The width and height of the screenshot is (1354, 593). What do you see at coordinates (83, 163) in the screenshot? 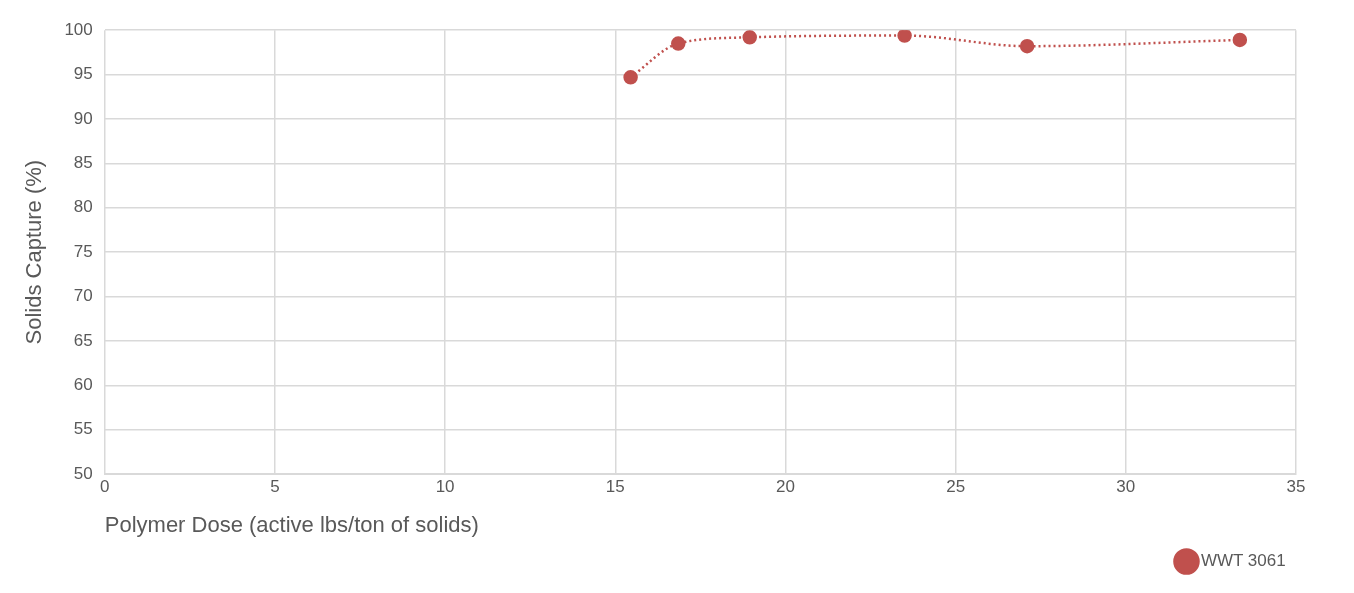
I see `y-tick-label: 85` at bounding box center [83, 163].